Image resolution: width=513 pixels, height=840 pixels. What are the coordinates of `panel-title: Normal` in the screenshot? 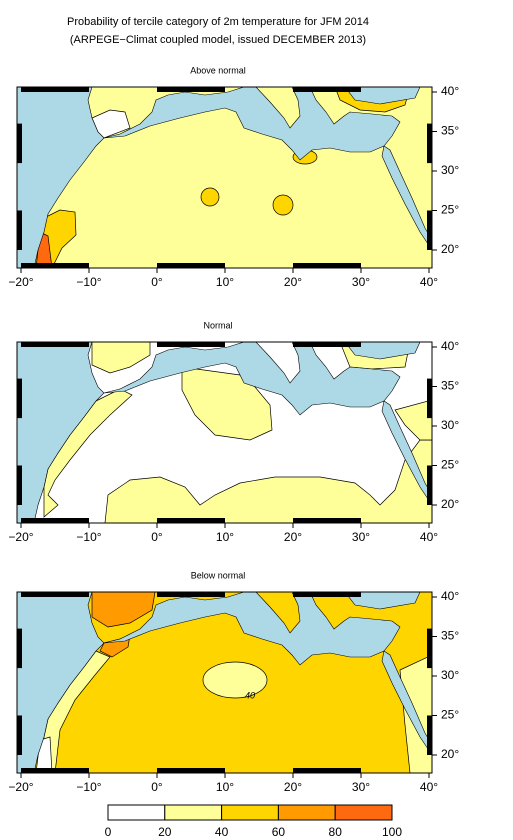 It's located at (217, 325).